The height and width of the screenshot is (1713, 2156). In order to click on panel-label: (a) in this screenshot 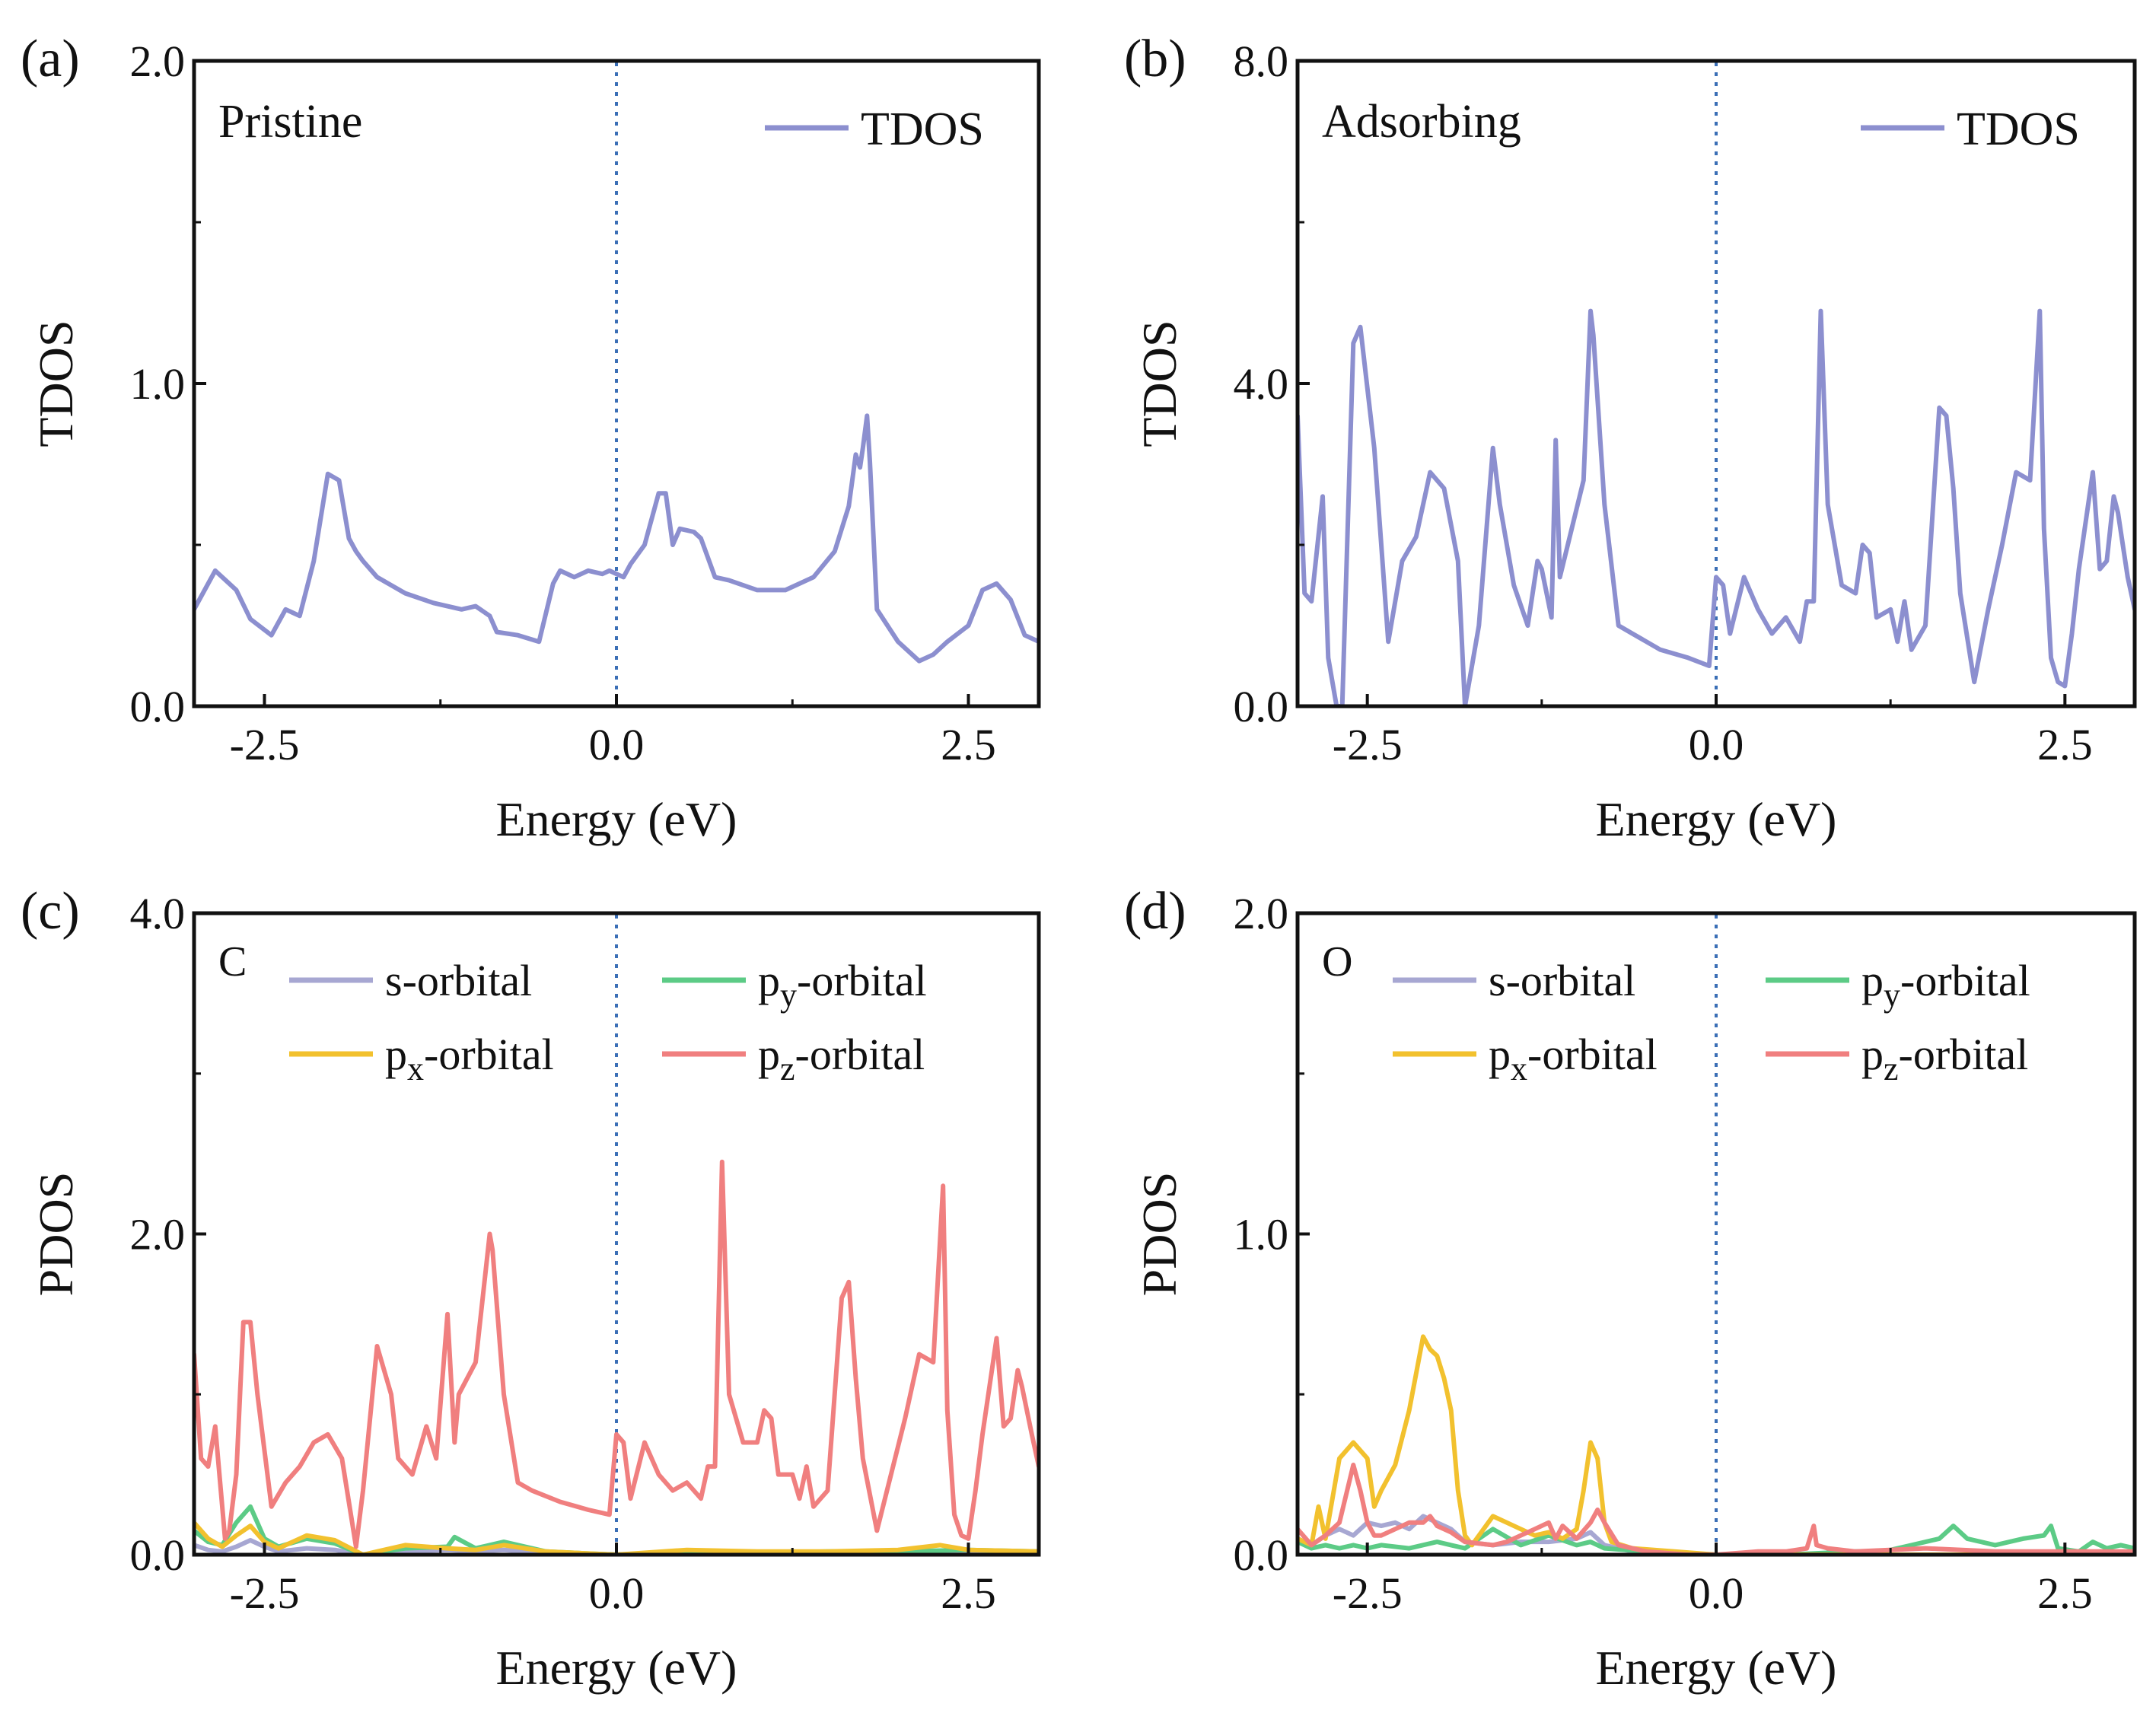, I will do `click(51, 59)`.